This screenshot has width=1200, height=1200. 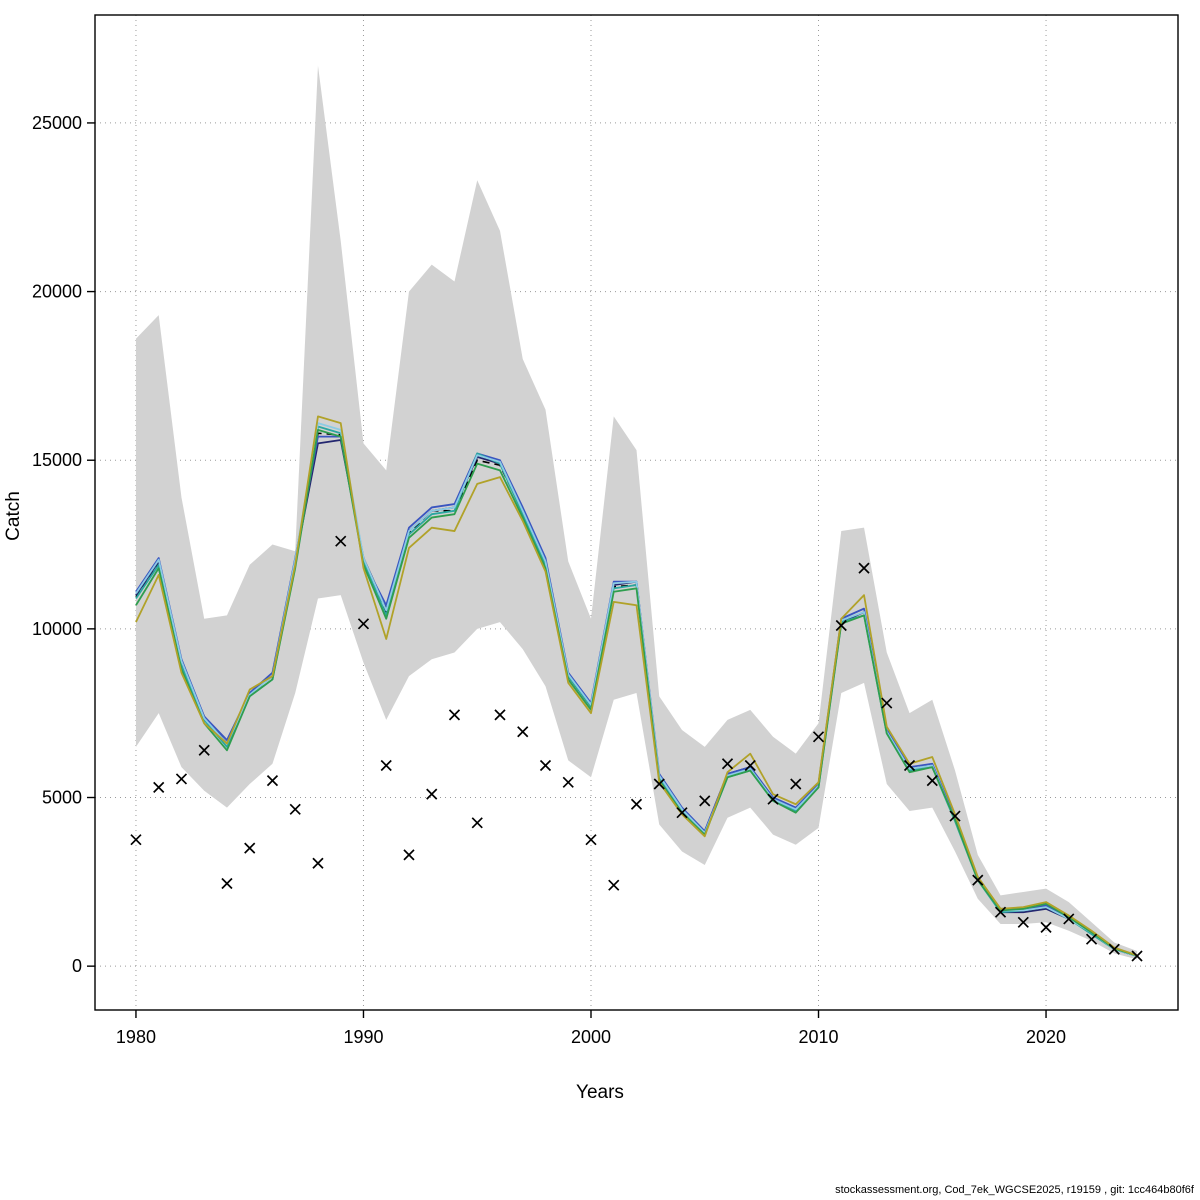 What do you see at coordinates (62, 798) in the screenshot?
I see `y-tick-label: 5000` at bounding box center [62, 798].